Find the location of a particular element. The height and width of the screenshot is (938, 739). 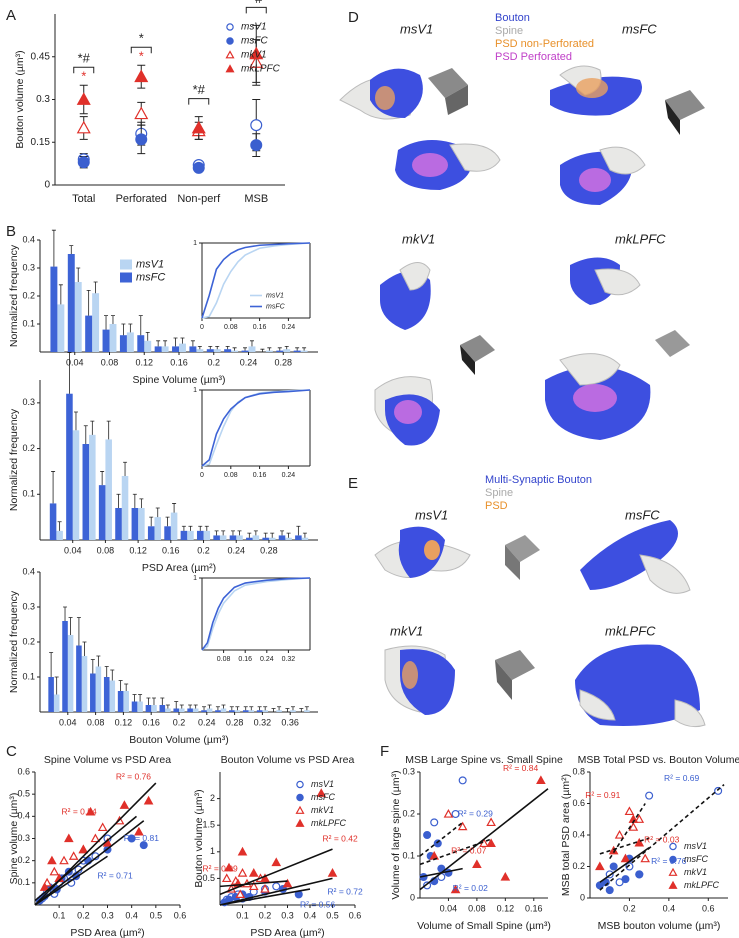

line is located at coordinates (256, 280).